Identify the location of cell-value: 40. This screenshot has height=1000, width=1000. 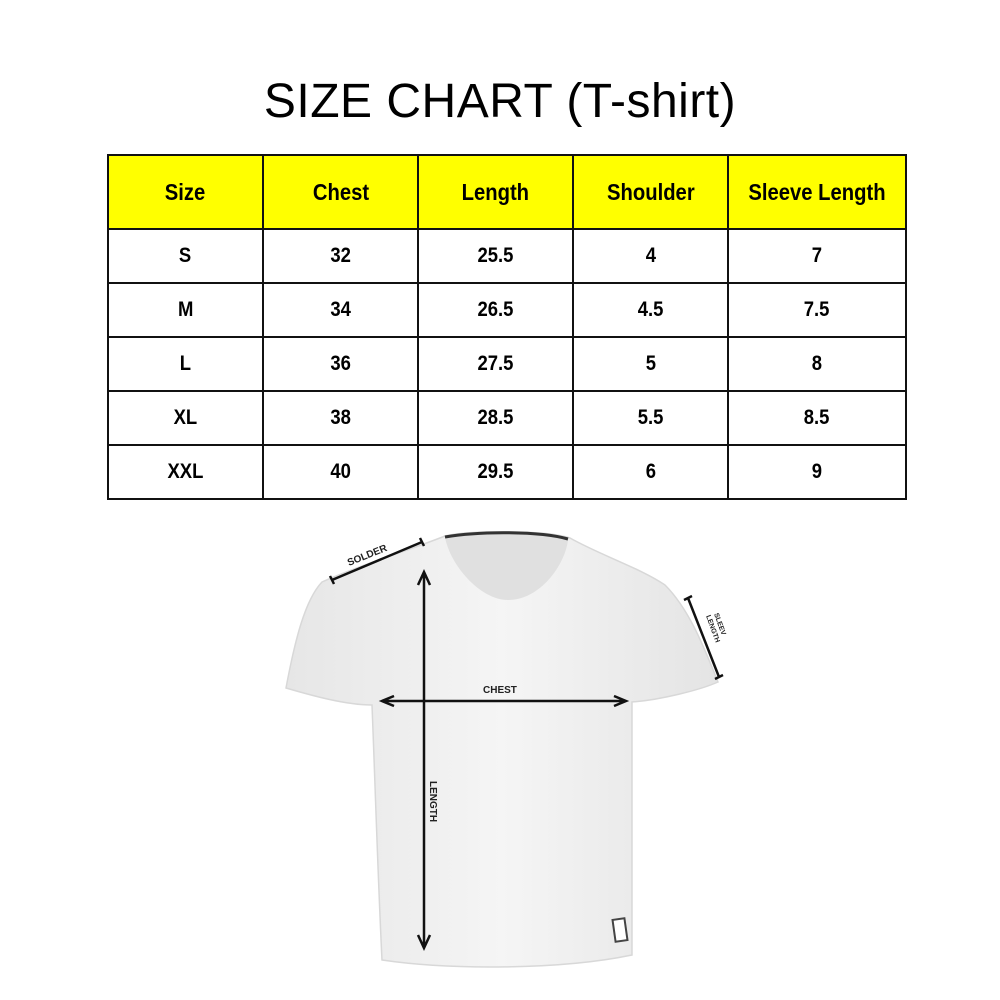
(340, 471).